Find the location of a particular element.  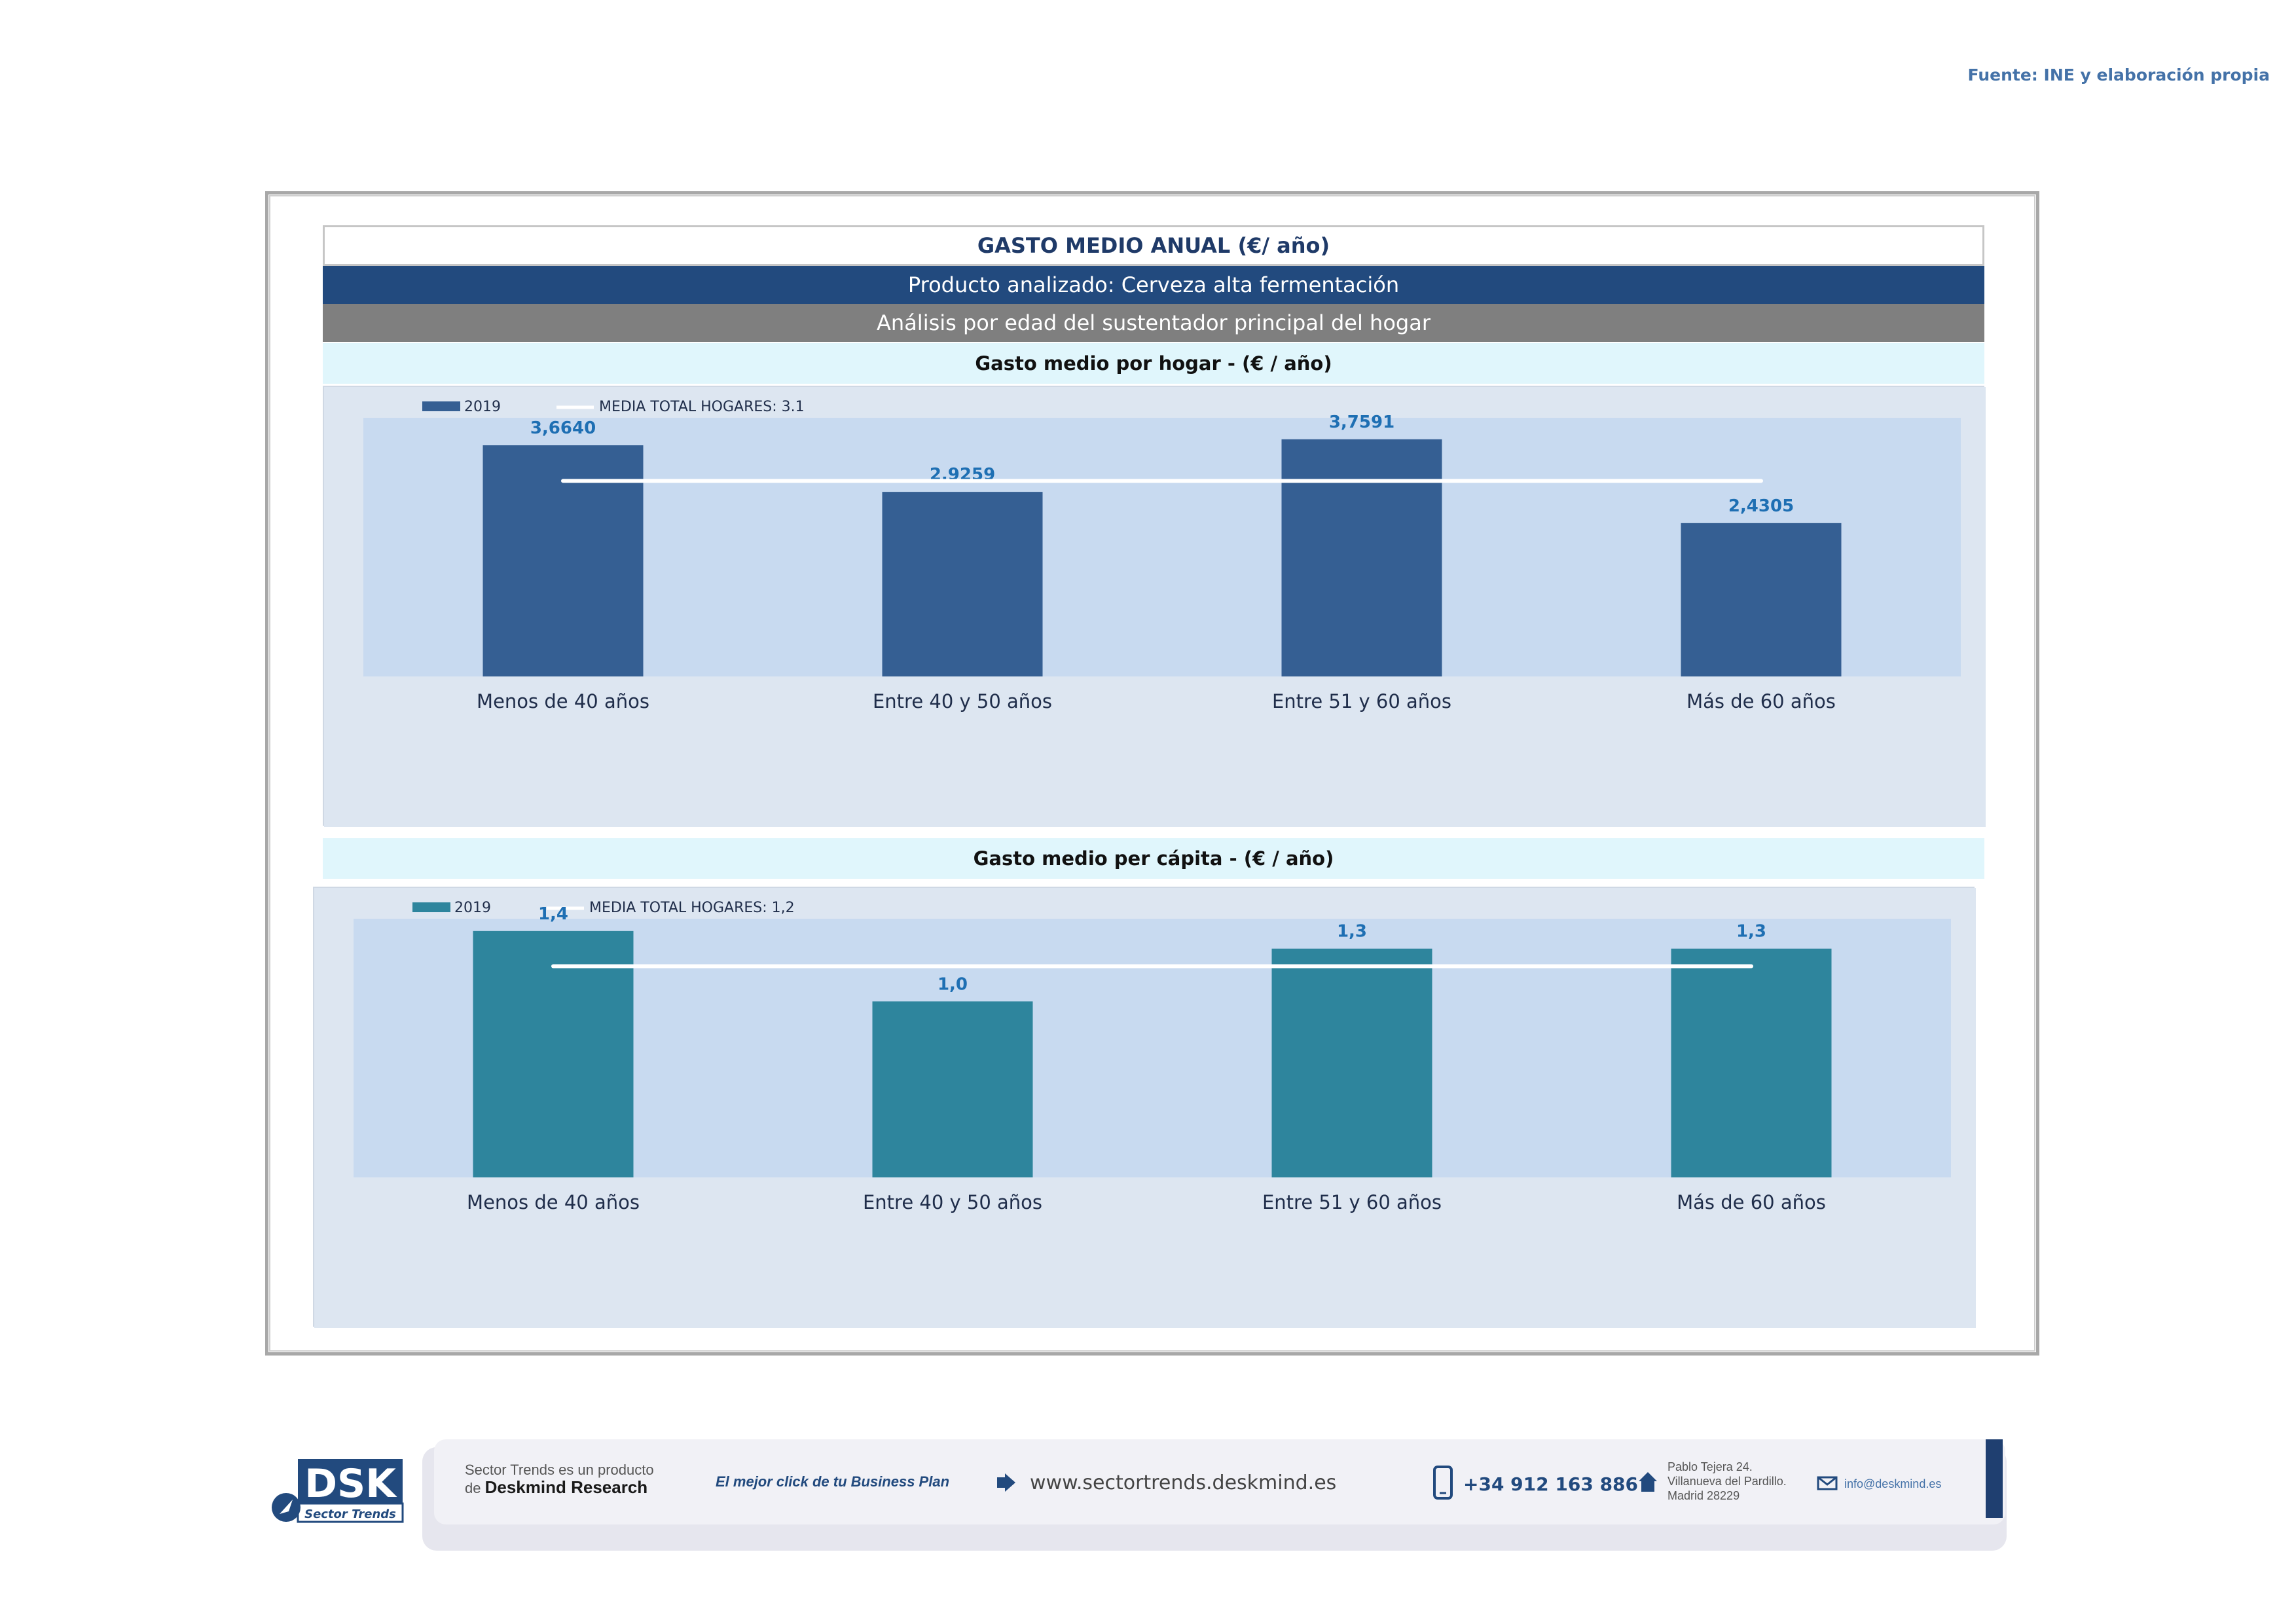

chart-legend: 2019 MEDIA TOTAL HOGARES: 3.1 is located at coordinates (613, 407).